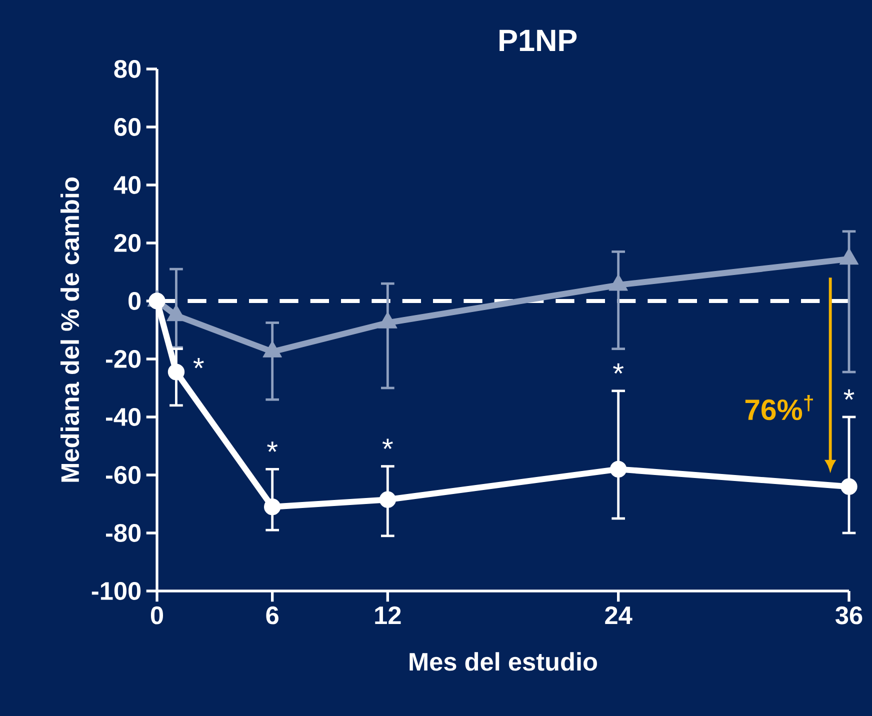 This screenshot has height=716, width=872. Describe the element at coordinates (127, 127) in the screenshot. I see `y-tick-label: 60` at that location.